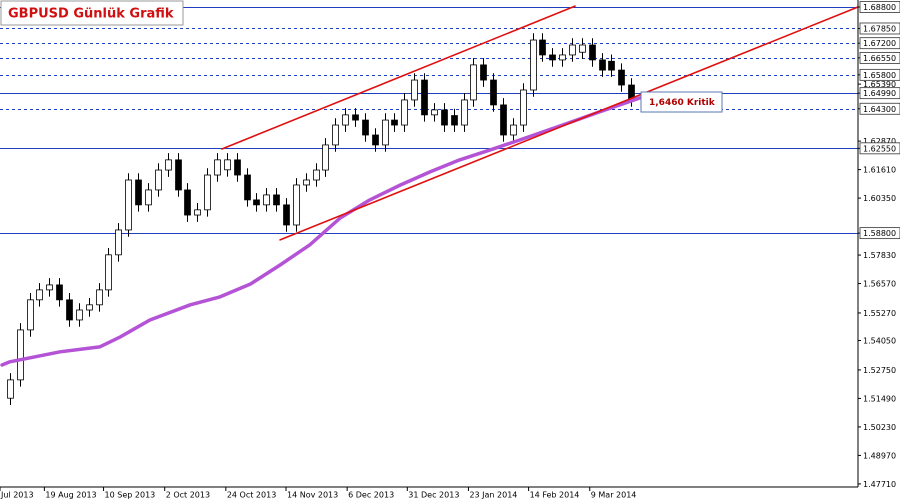 The height and width of the screenshot is (504, 900). Describe the element at coordinates (614, 495) in the screenshot. I see `x-tick-label: 9 Mar 2014` at that location.